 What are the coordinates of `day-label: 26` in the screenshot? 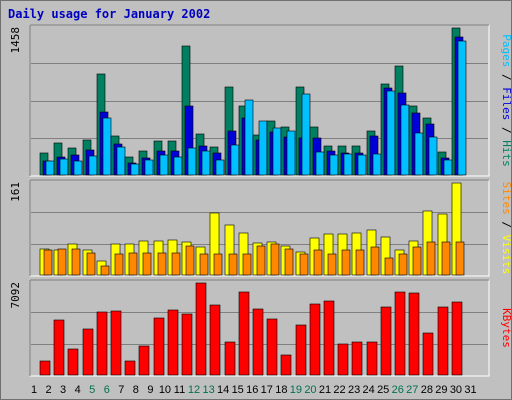 It's located at (398, 390).